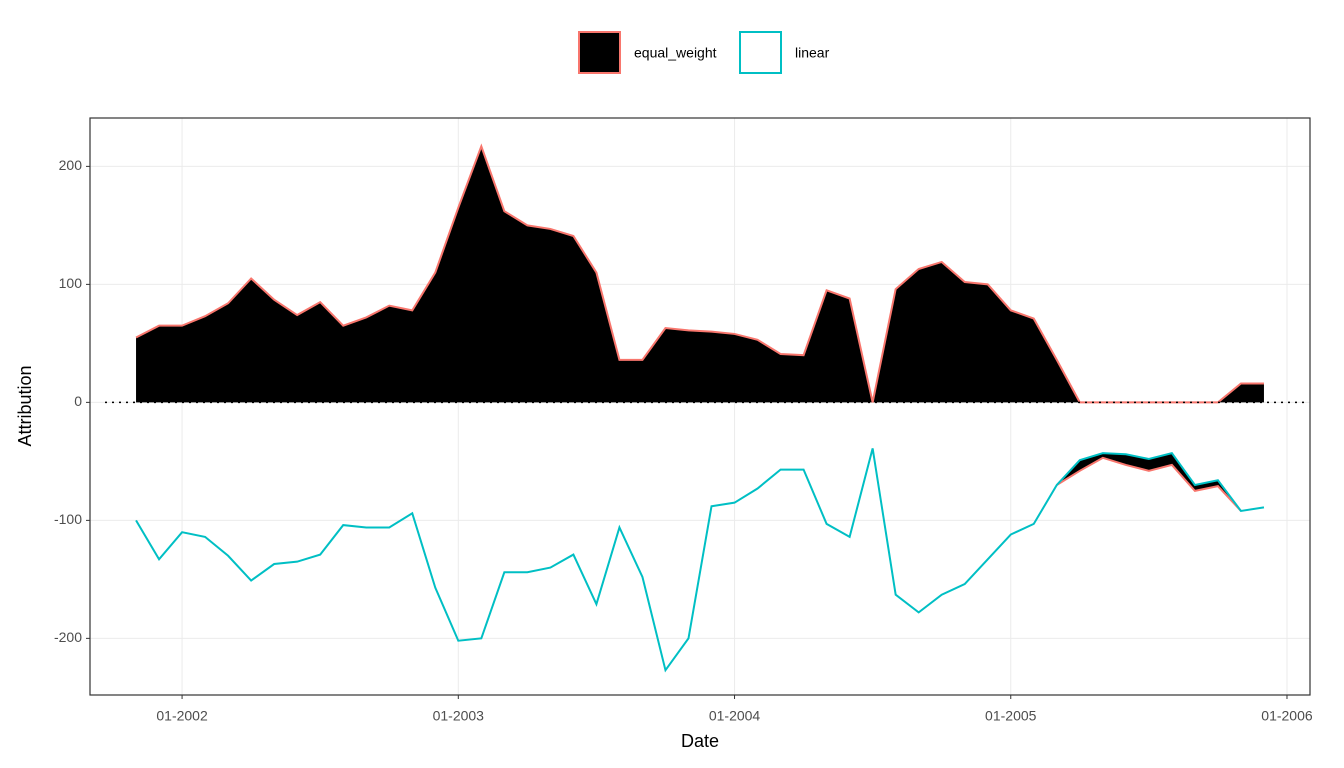  I want to click on legend-label: linear, so click(812, 53).